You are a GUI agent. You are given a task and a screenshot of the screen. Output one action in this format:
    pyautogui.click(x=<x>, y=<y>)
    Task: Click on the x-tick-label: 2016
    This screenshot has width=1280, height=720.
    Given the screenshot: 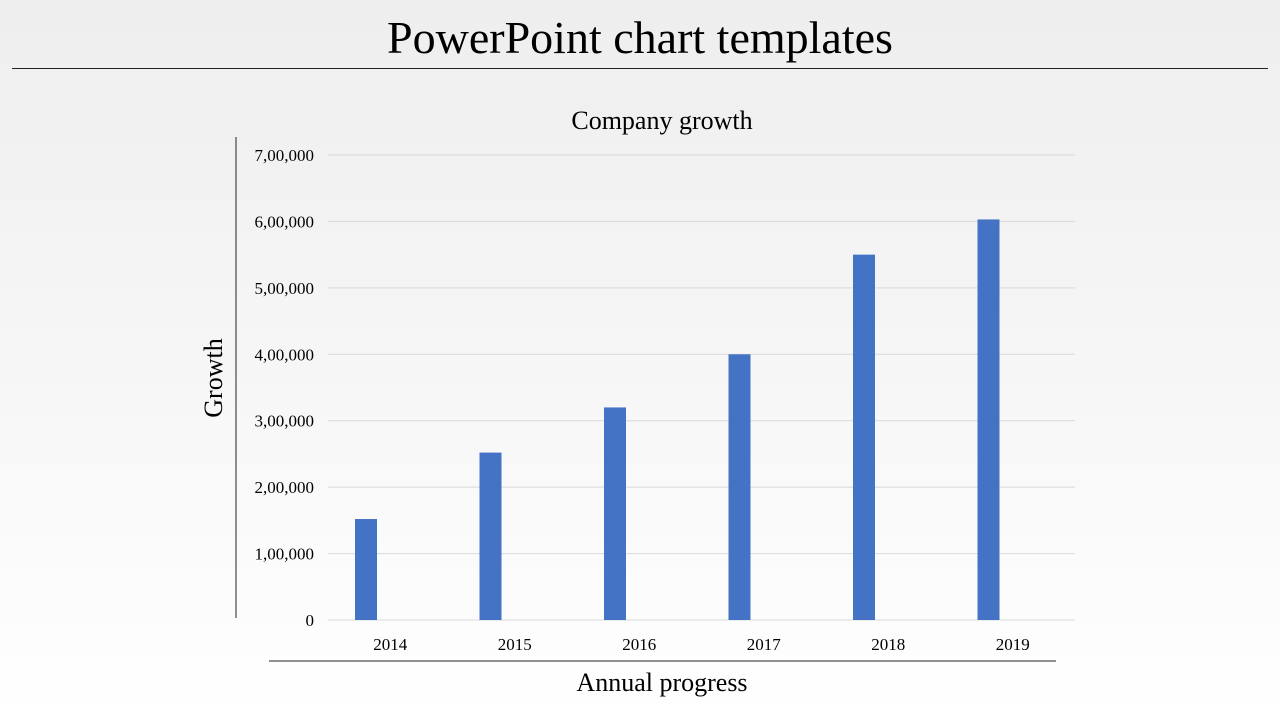 What is the action you would take?
    pyautogui.click(x=639, y=644)
    